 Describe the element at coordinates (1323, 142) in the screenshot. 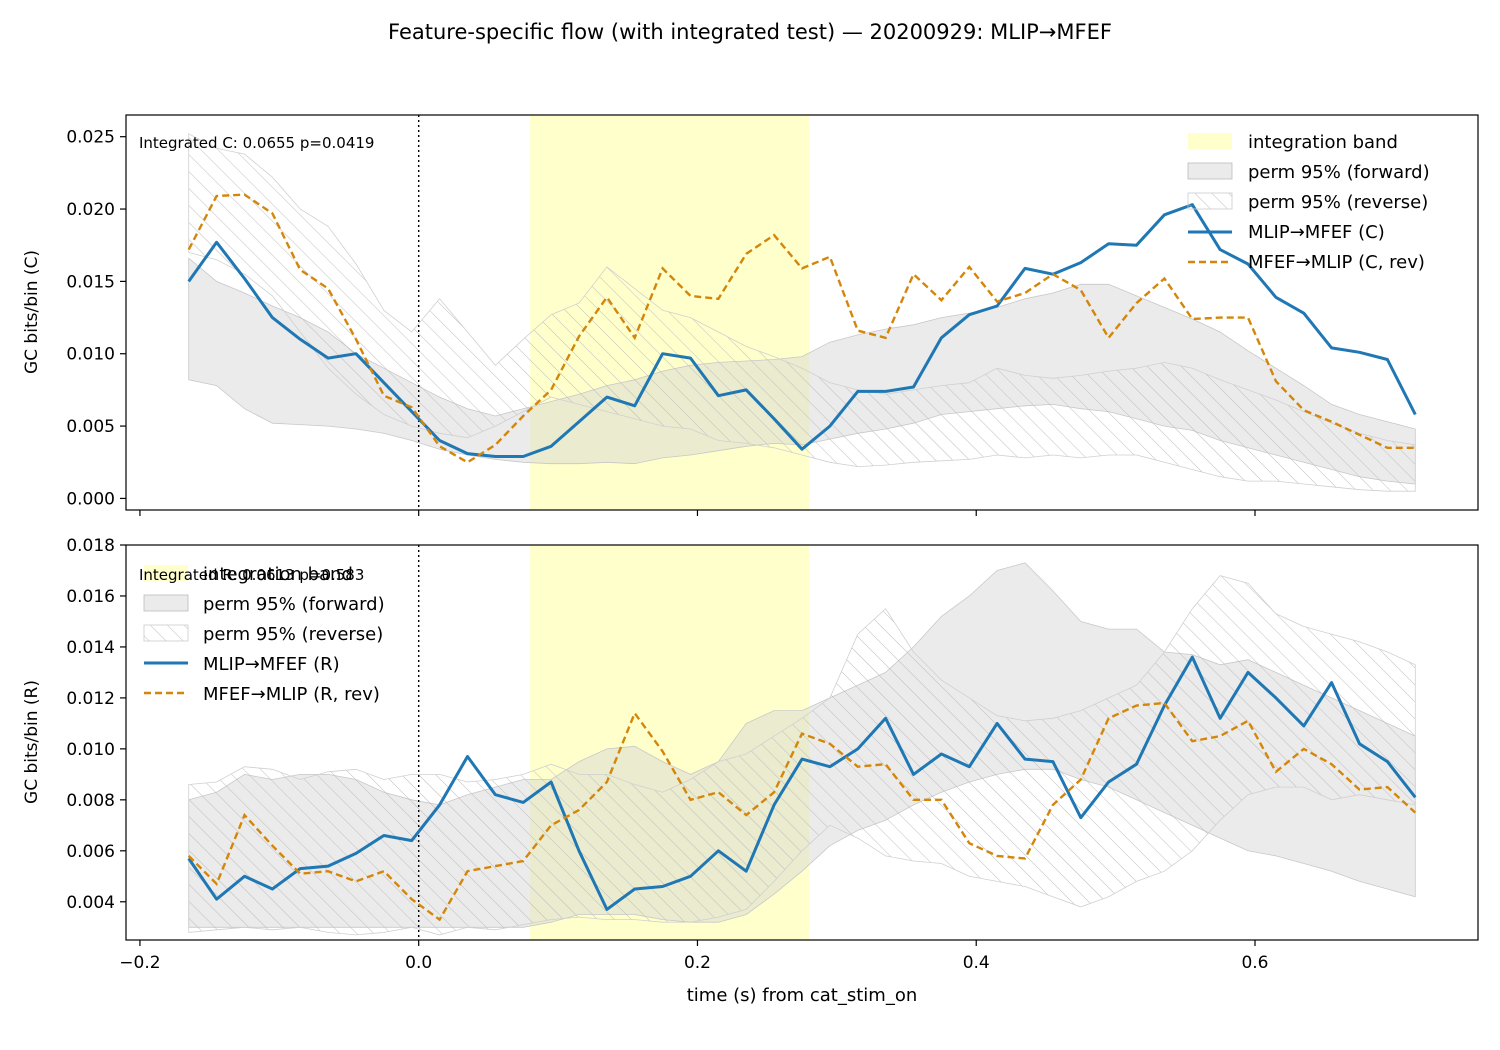

I see `legend-label-band-top: integration band` at that location.